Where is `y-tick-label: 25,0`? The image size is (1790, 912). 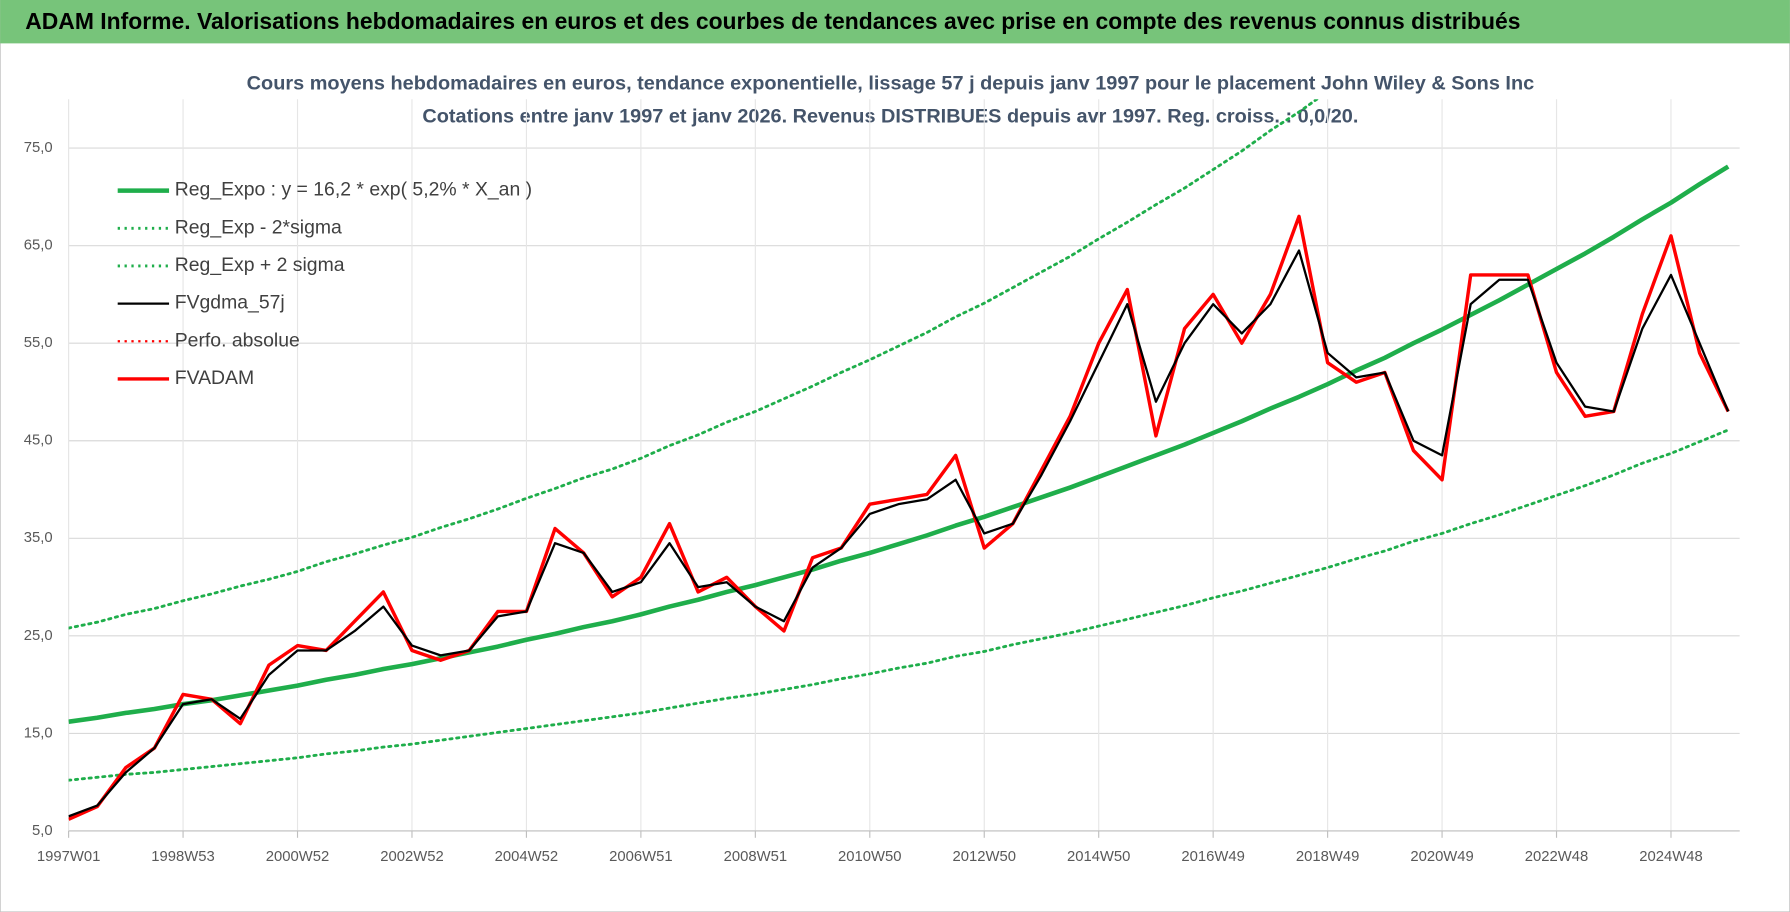 y-tick-label: 25,0 is located at coordinates (38, 636).